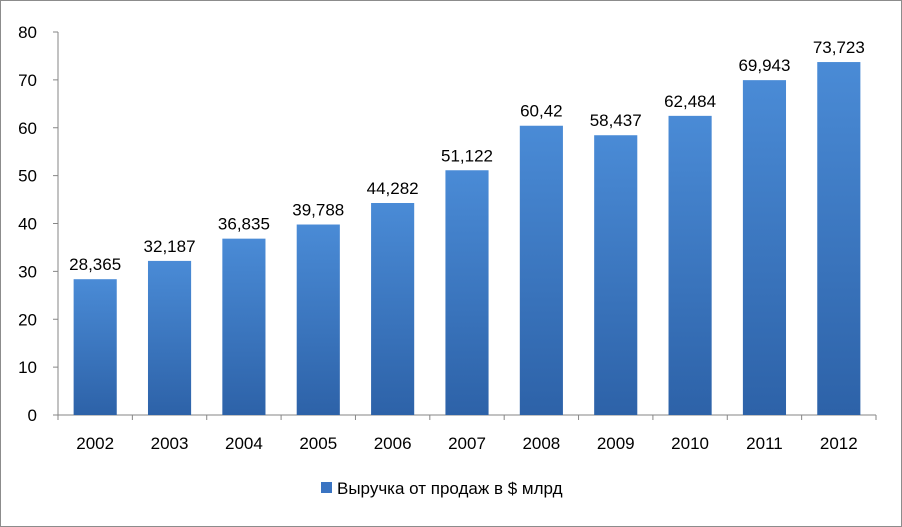 Image resolution: width=902 pixels, height=527 pixels. I want to click on data-label: 51,122, so click(467, 155).